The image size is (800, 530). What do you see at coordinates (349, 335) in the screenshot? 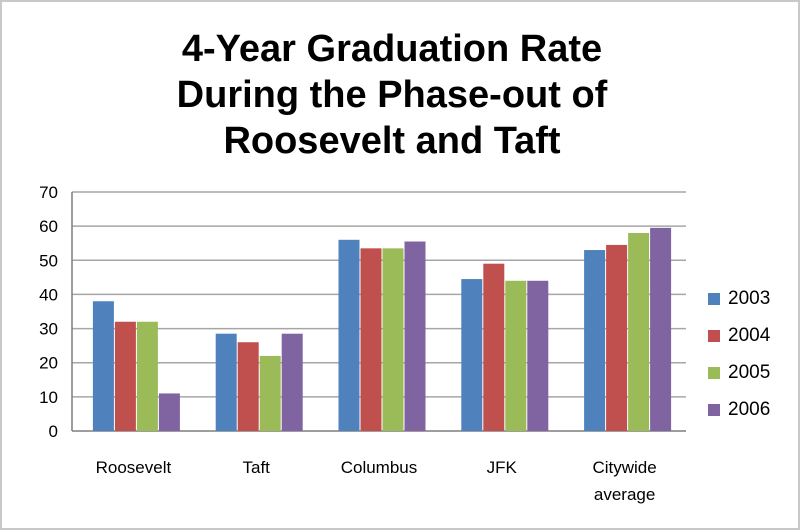
I see `bar-2003-columbus` at bounding box center [349, 335].